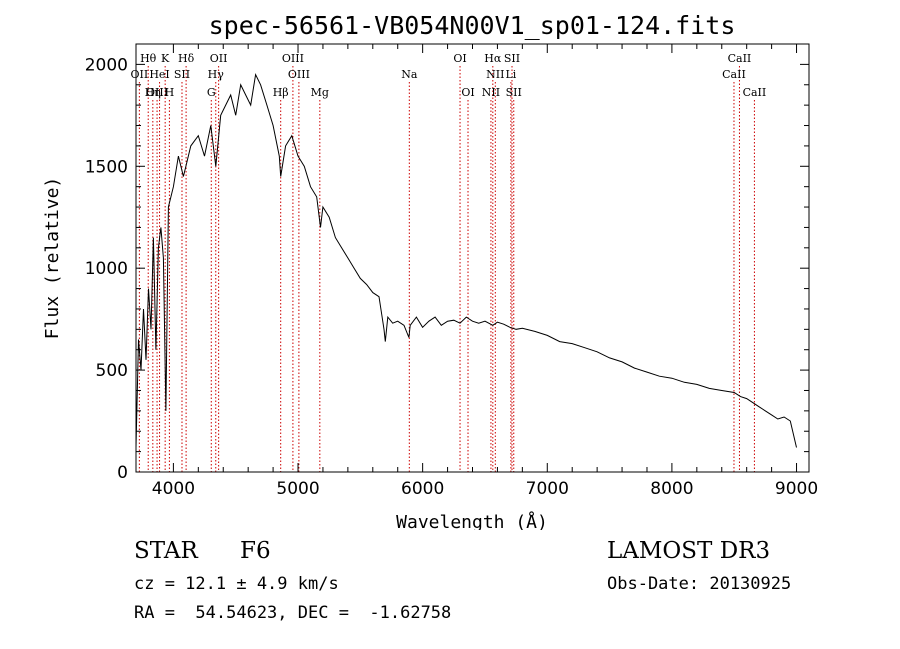 The image size is (900, 649). Describe the element at coordinates (211, 92) in the screenshot. I see `line-label: G` at that location.